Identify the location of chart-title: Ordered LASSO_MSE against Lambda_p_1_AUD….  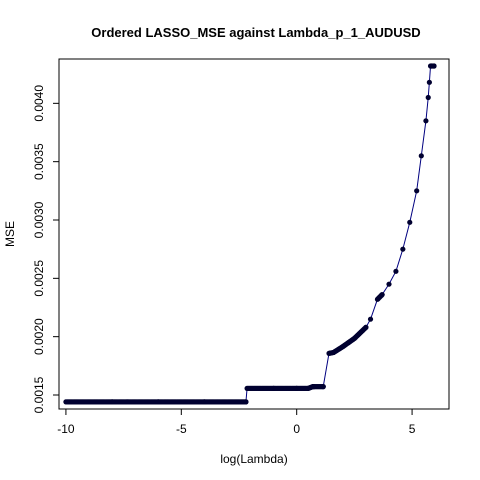
(255, 32).